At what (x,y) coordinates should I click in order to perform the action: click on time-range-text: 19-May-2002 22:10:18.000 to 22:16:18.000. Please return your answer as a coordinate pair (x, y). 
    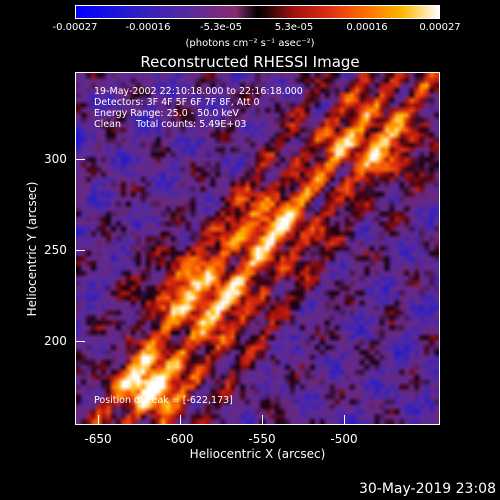
    Looking at the image, I should click on (198, 91).